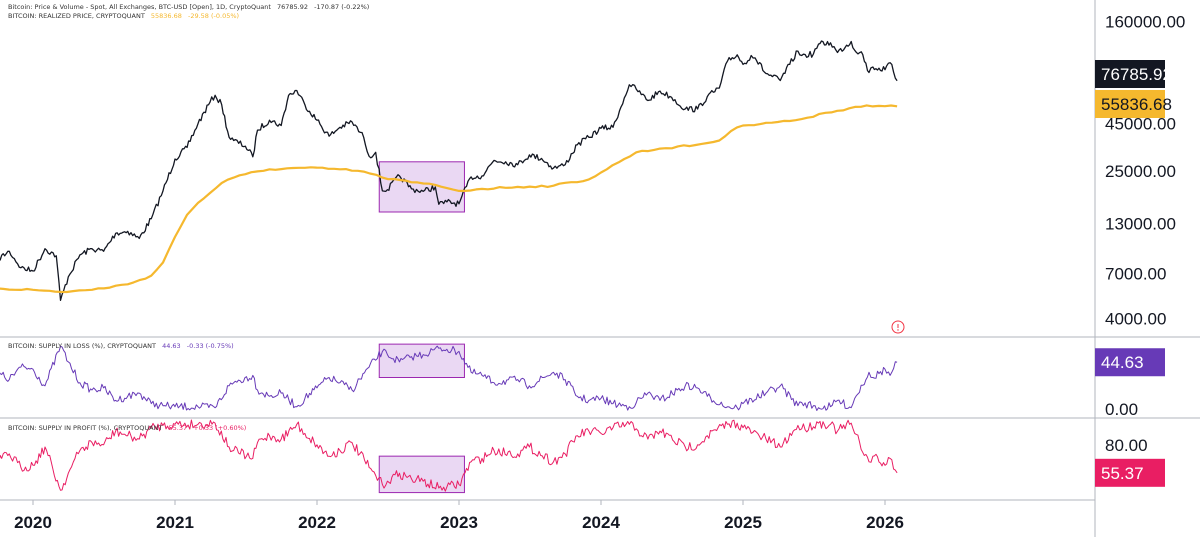  I want to click on realized-last-value-tag-text: 55836.68, so click(1136, 104).